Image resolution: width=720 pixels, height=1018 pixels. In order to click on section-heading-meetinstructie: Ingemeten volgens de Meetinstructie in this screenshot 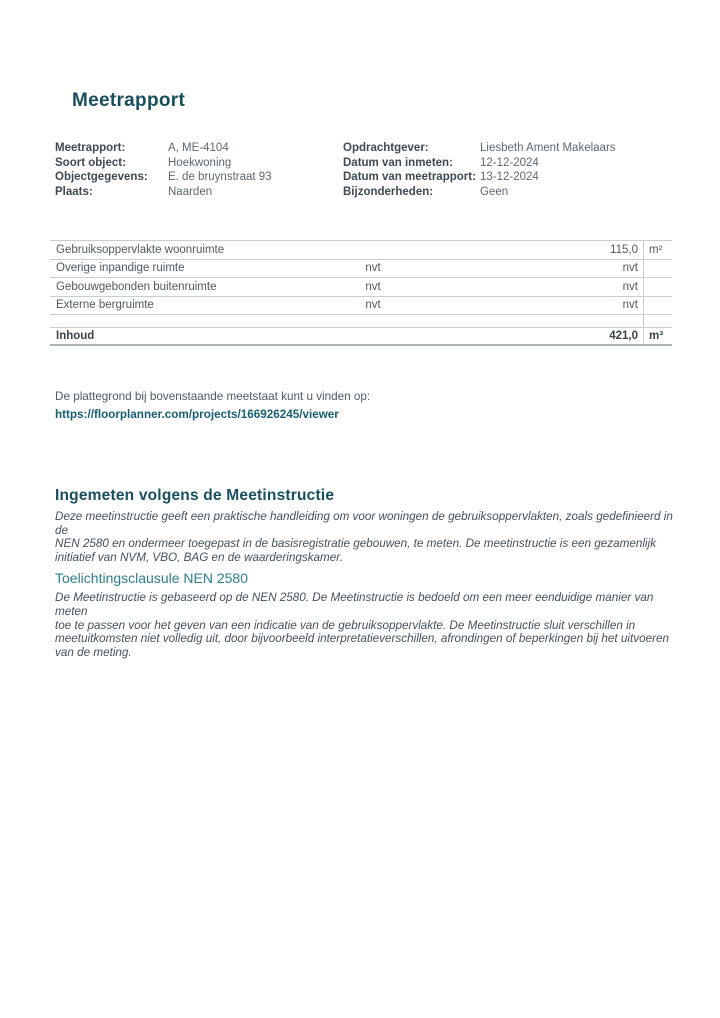, I will do `click(195, 495)`.